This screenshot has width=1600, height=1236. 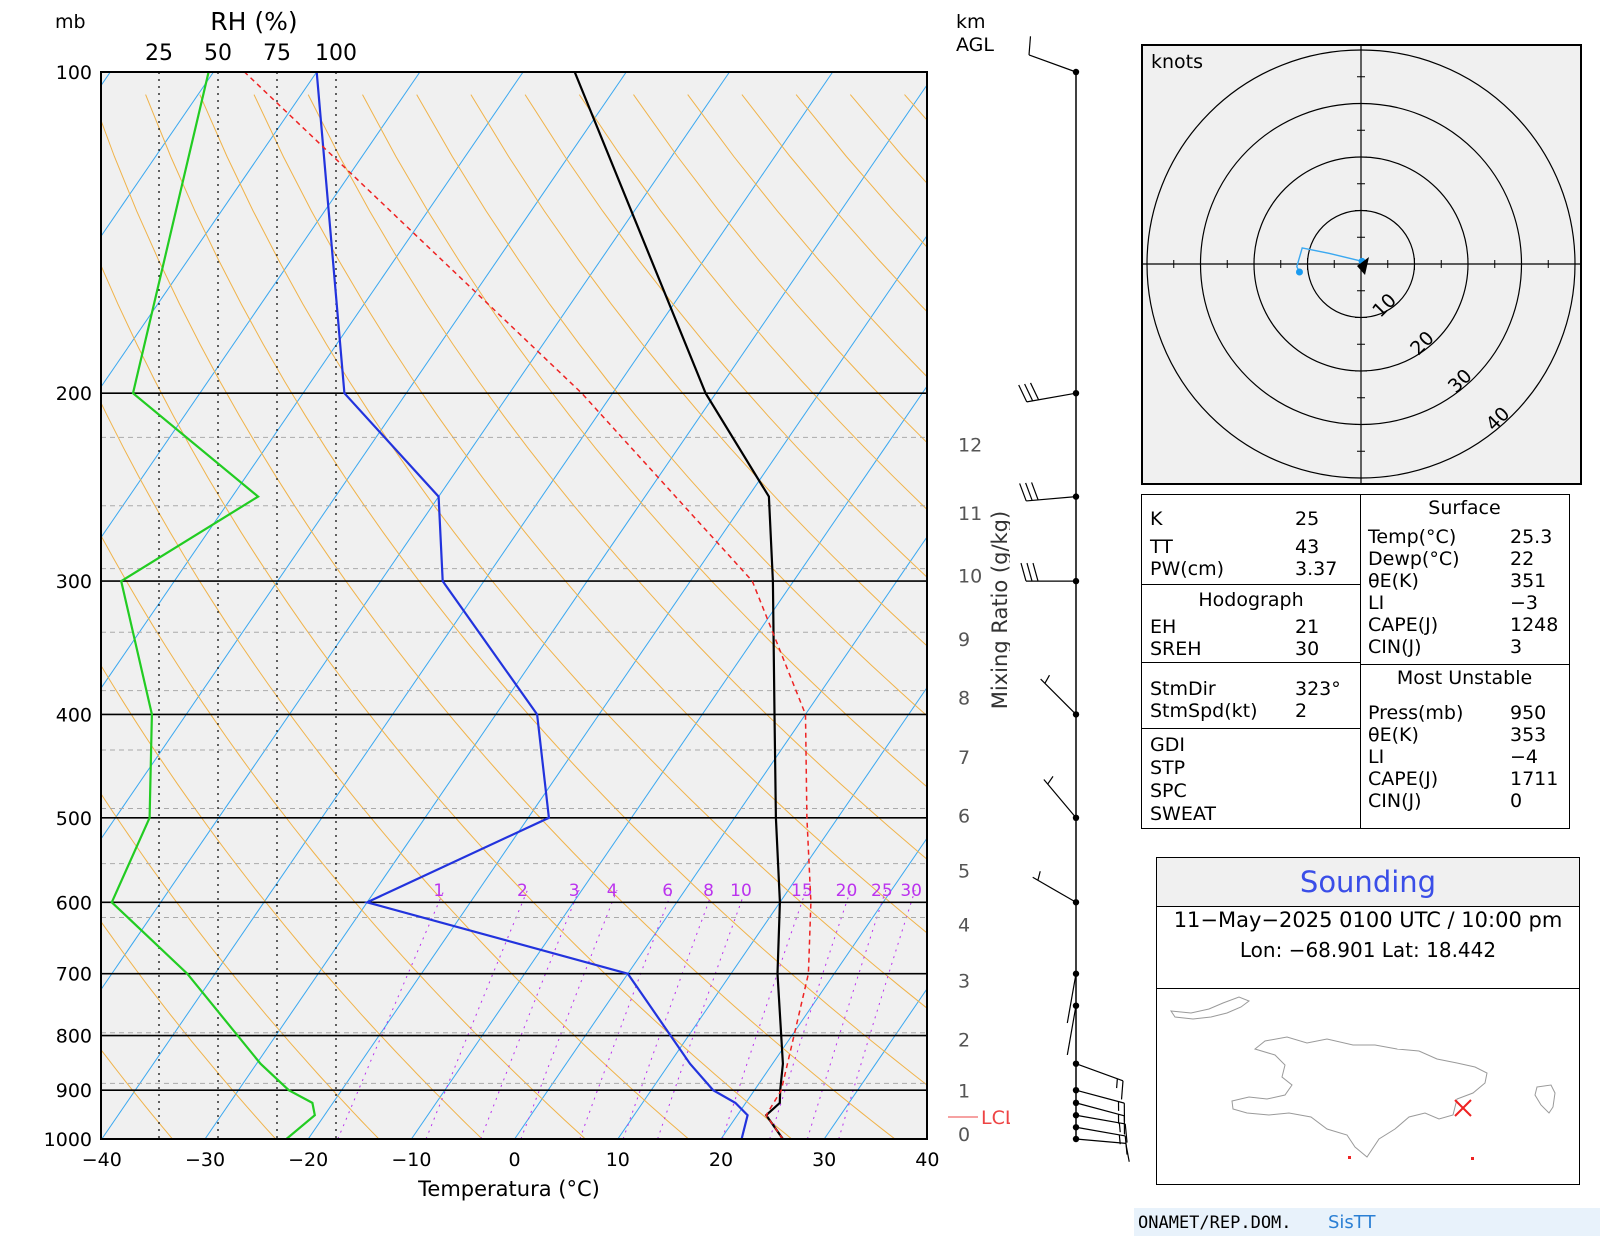 I want to click on mixing-ratio-label: 2, so click(x=522, y=891).